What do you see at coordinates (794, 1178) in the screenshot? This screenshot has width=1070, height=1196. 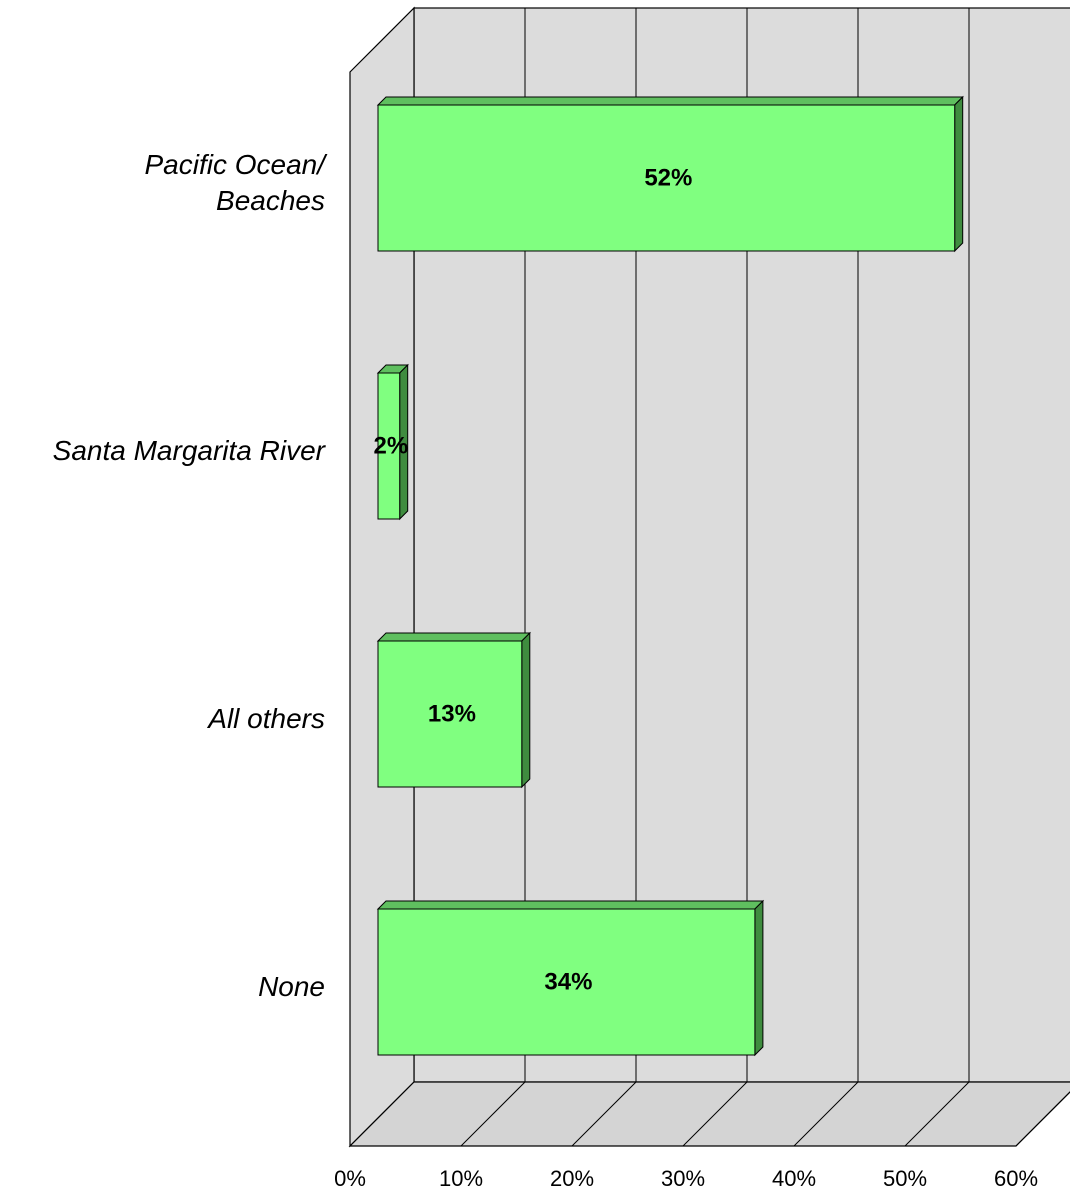 I see `x-tick-label: 40%` at bounding box center [794, 1178].